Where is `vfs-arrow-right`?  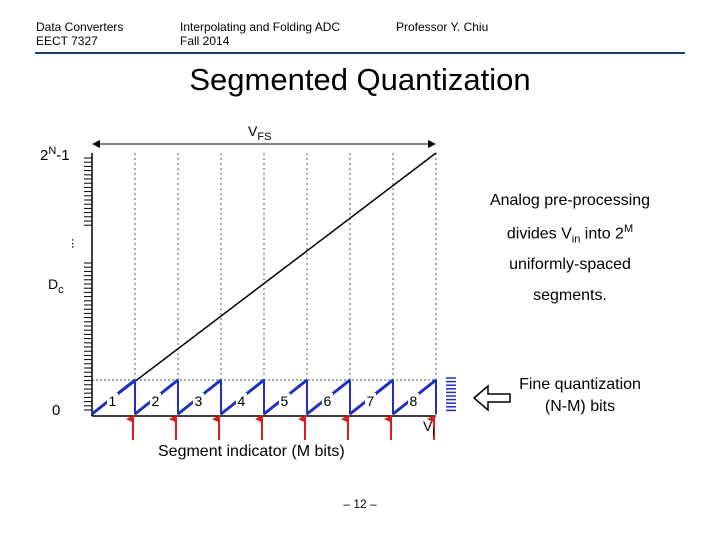
vfs-arrow-right is located at coordinates (432, 144).